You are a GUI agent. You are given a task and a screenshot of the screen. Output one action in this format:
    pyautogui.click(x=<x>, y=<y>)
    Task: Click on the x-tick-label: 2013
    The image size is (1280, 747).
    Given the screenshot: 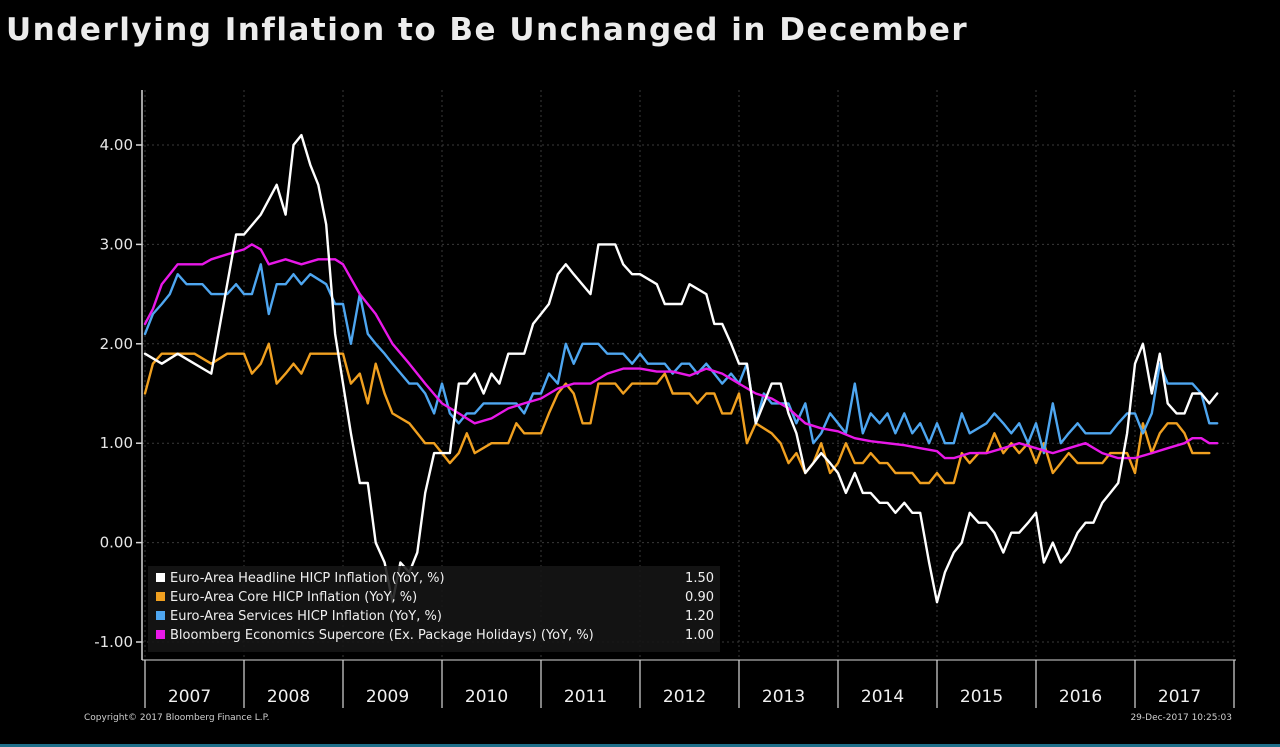 What is the action you would take?
    pyautogui.click(x=783, y=697)
    